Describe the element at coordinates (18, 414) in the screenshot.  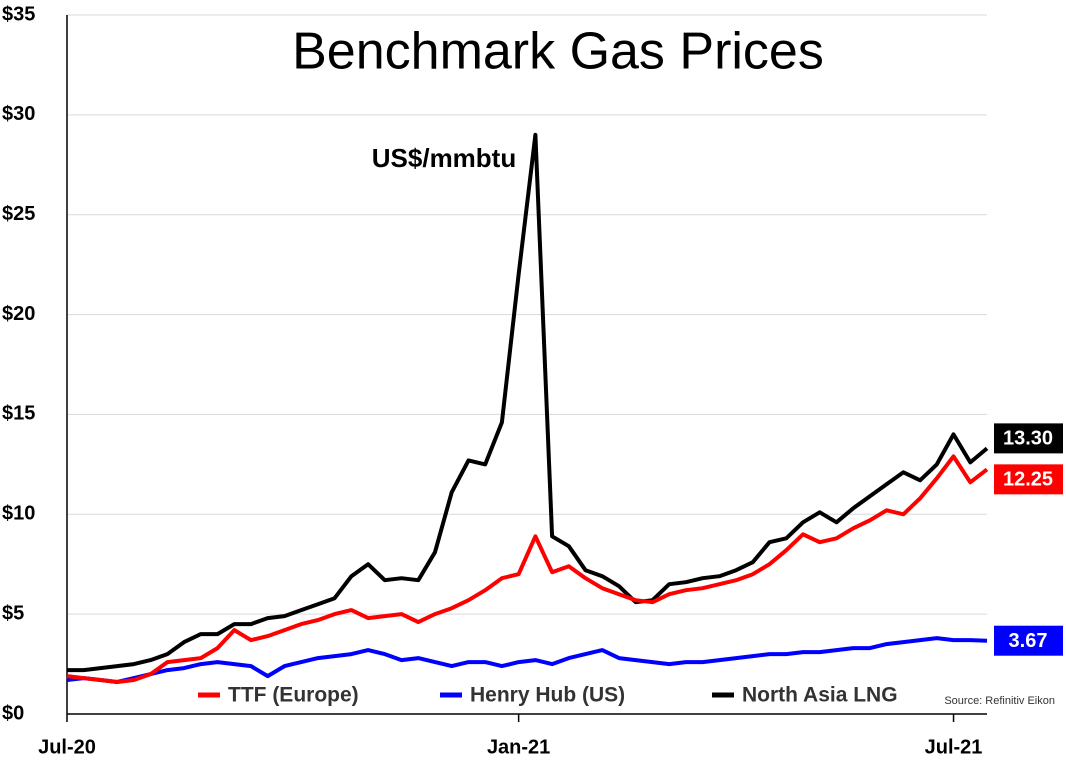
I see `y-tick-label: $15` at that location.